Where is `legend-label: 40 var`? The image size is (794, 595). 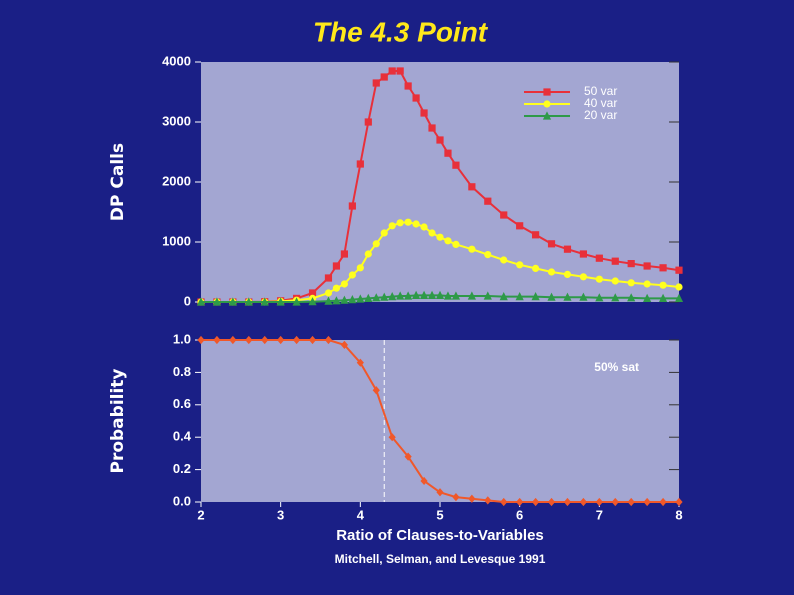 legend-label: 40 var is located at coordinates (600, 103).